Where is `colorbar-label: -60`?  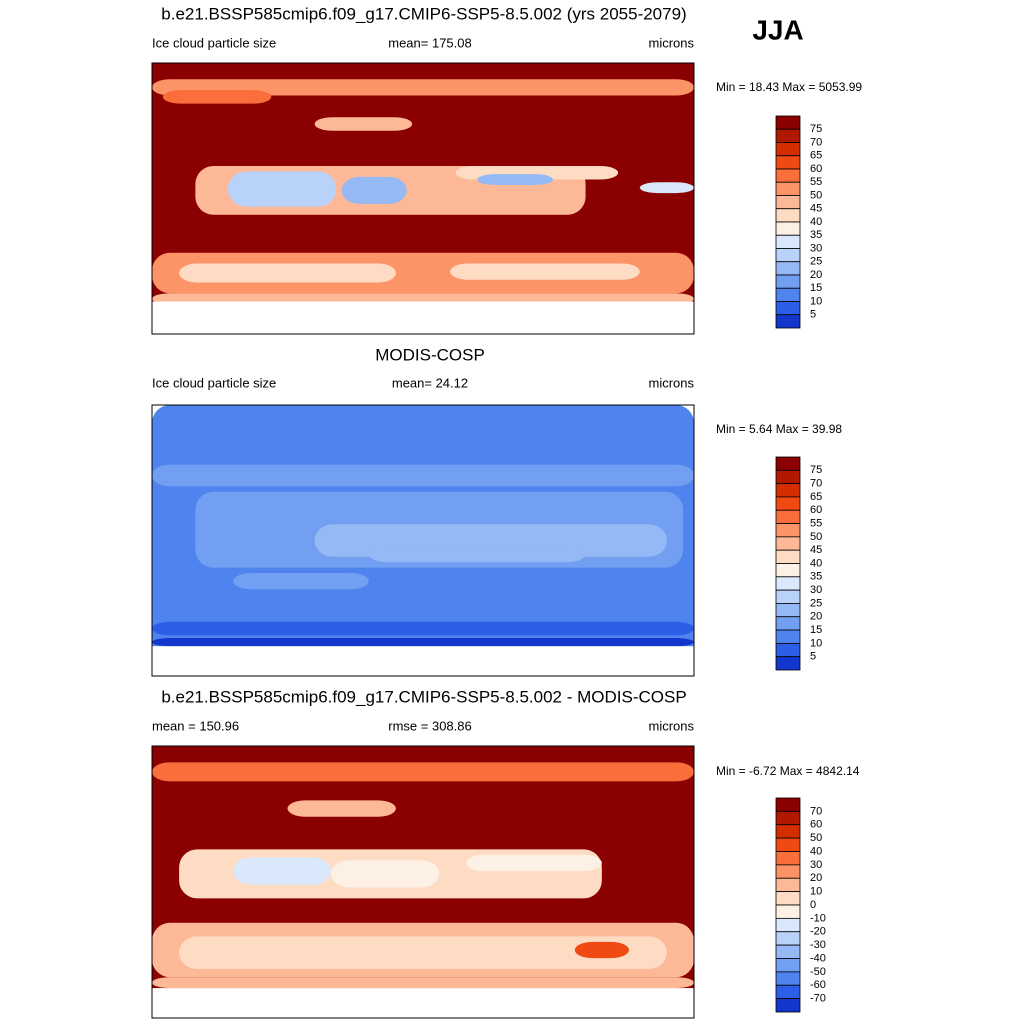 colorbar-label: -60 is located at coordinates (818, 985).